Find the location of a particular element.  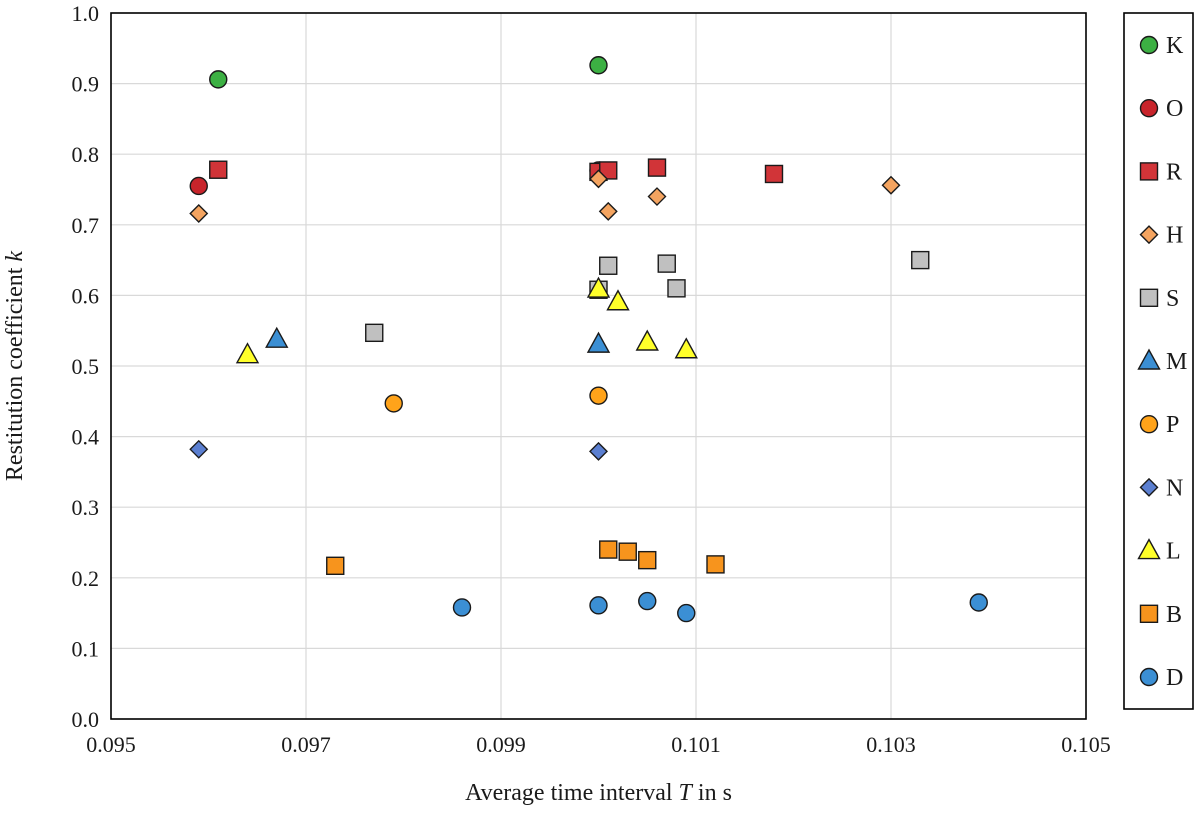

series-m is located at coordinates (438, 339).